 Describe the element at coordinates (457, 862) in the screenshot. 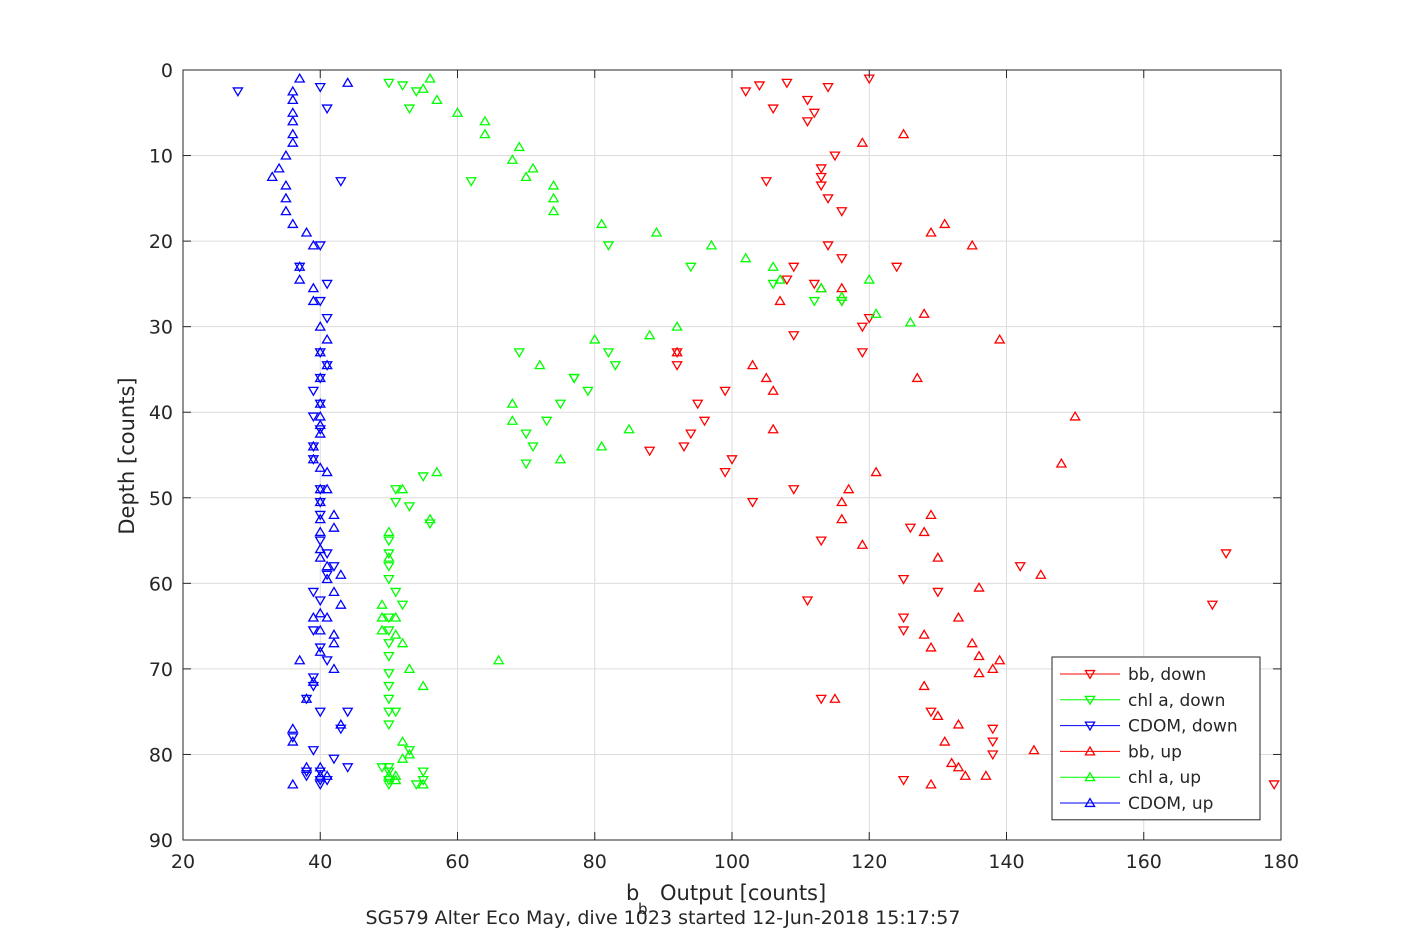

I see `x-tick-label: 60` at that location.